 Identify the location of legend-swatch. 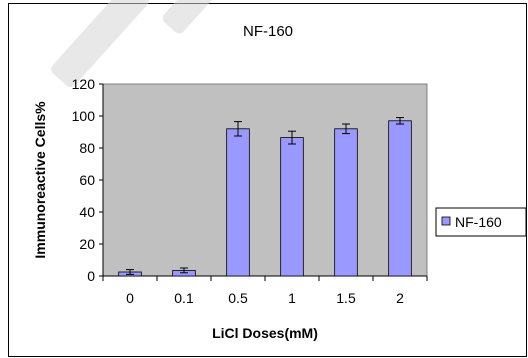
(446, 221).